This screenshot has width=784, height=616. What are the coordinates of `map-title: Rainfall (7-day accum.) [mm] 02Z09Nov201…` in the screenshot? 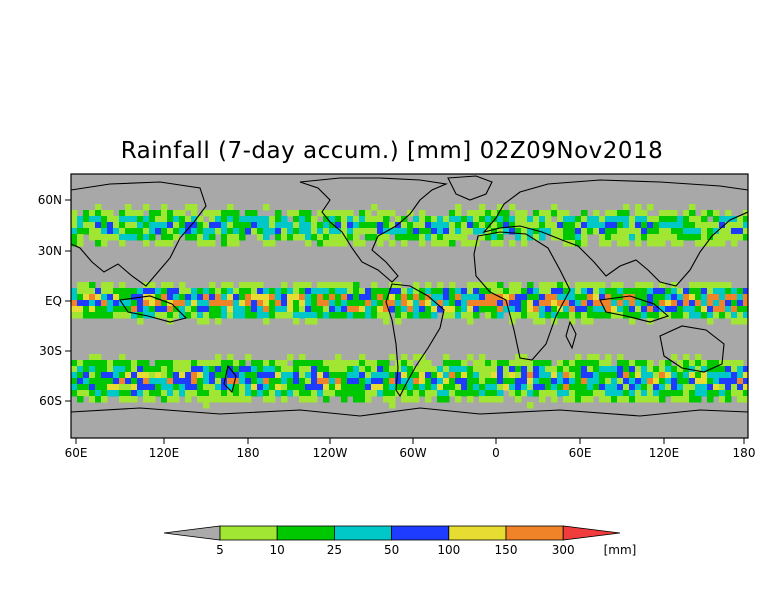 It's located at (392, 151).